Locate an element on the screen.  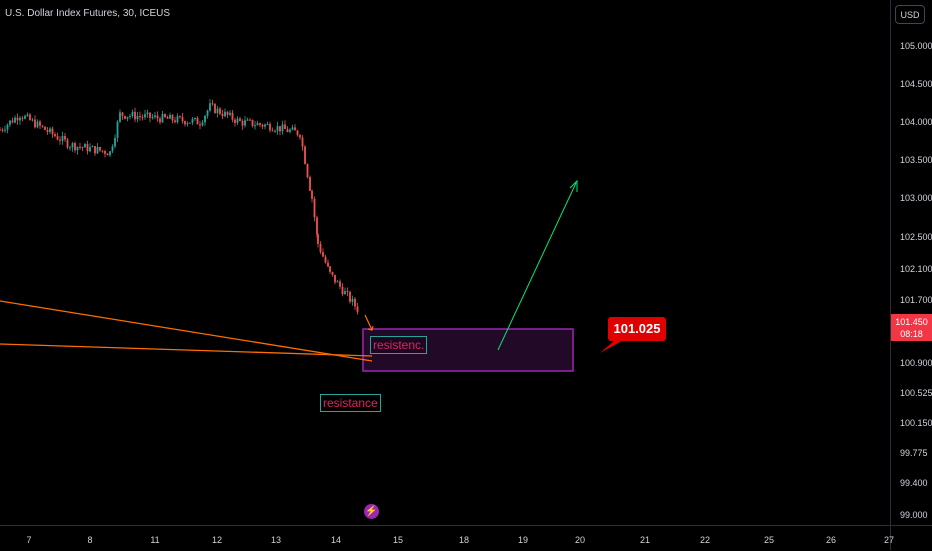
time-tick: 18 is located at coordinates (464, 540).